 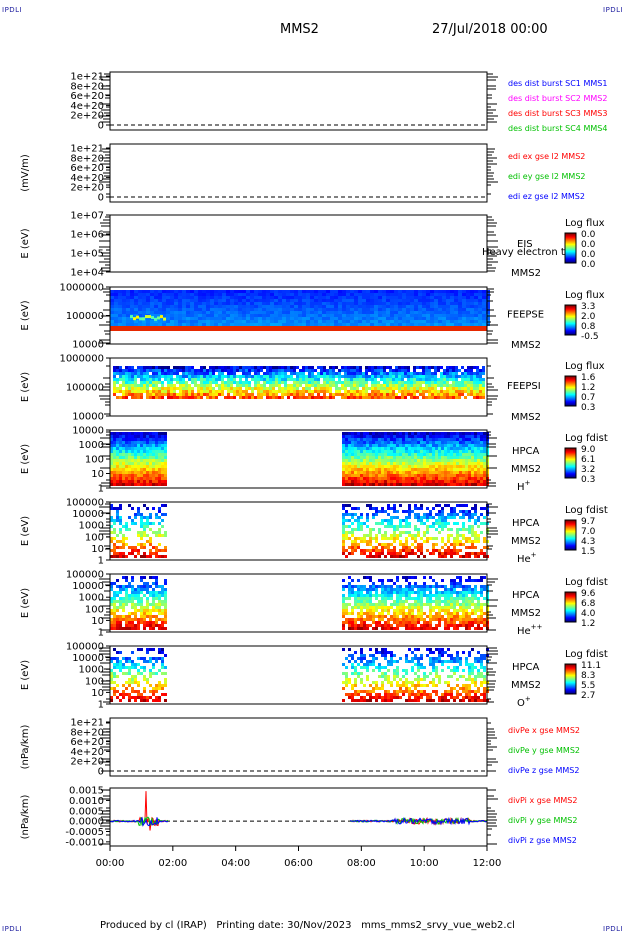 What do you see at coordinates (588, 604) in the screenshot?
I see `colorbar-tick-label: 6.8` at bounding box center [588, 604].